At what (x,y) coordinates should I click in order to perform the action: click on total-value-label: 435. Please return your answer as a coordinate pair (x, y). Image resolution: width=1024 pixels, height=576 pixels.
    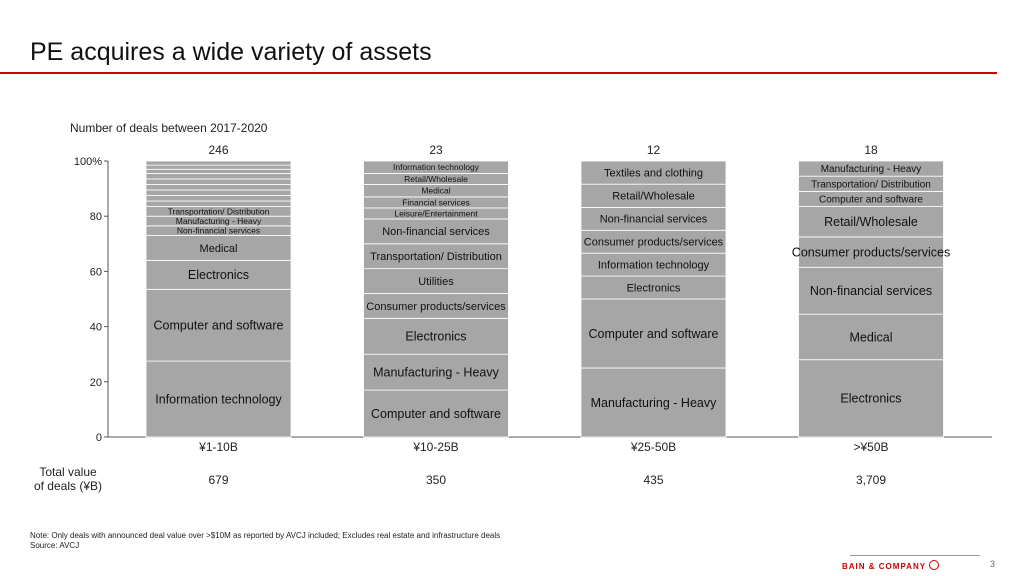
    Looking at the image, I should click on (653, 480).